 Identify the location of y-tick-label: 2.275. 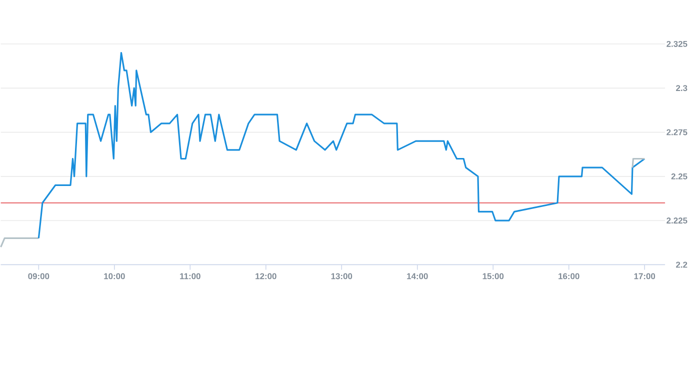
(677, 132).